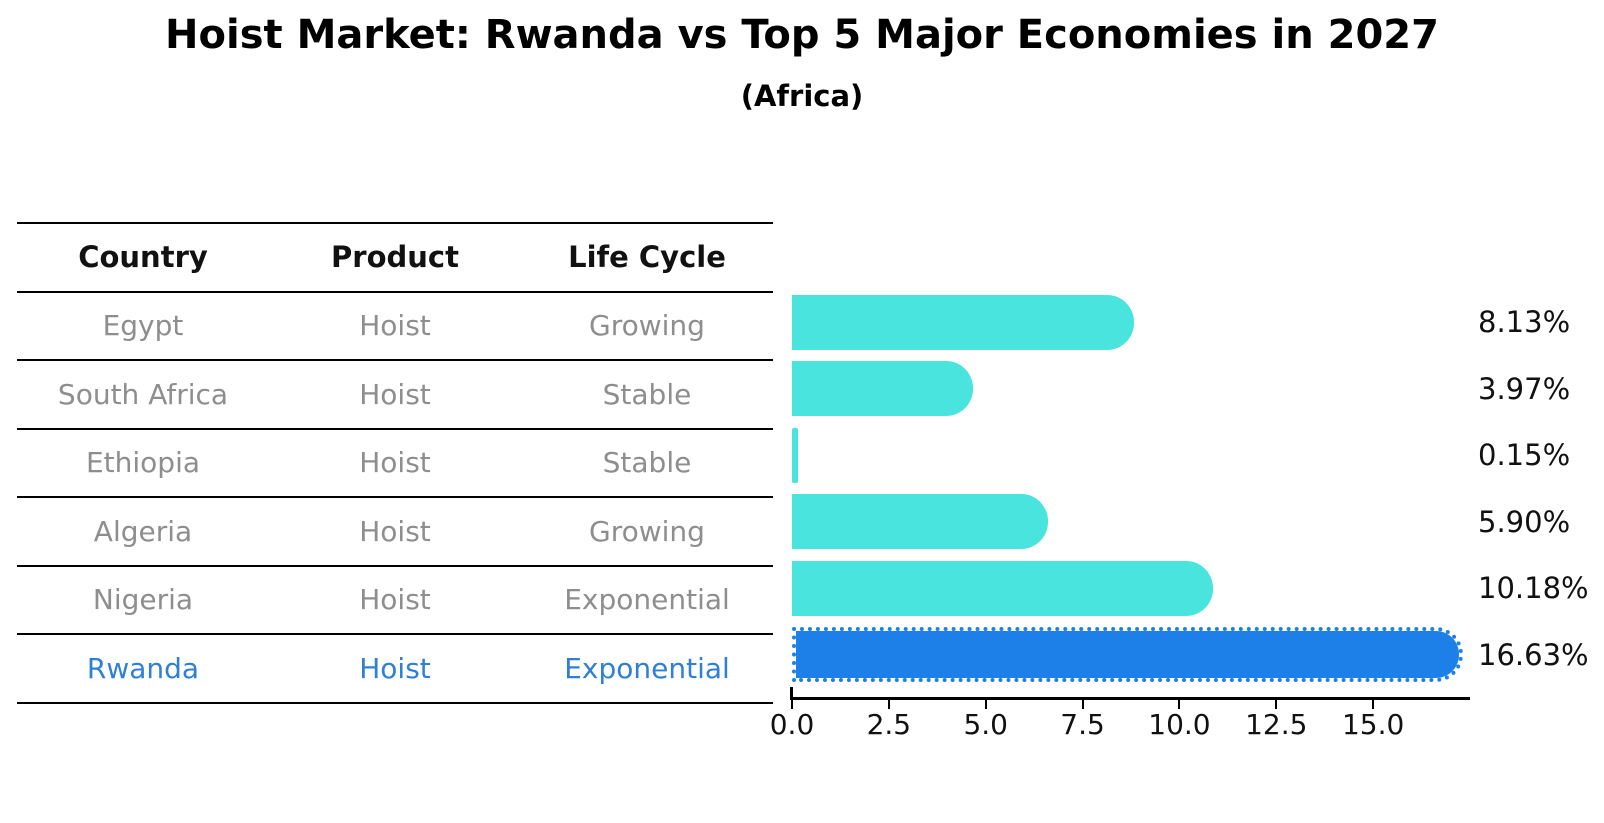 Image resolution: width=1604 pixels, height=823 pixels. Describe the element at coordinates (1373, 724) in the screenshot. I see `x-axis-tick-label: 15.0` at that location.